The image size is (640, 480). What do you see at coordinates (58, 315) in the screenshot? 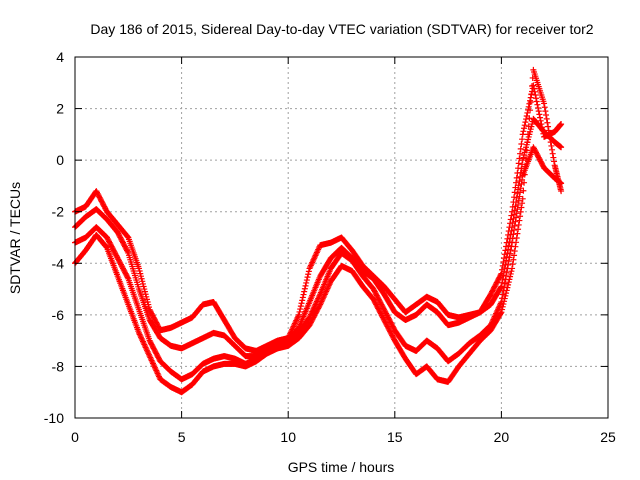
I see `y-tick-label: -6` at bounding box center [58, 315].